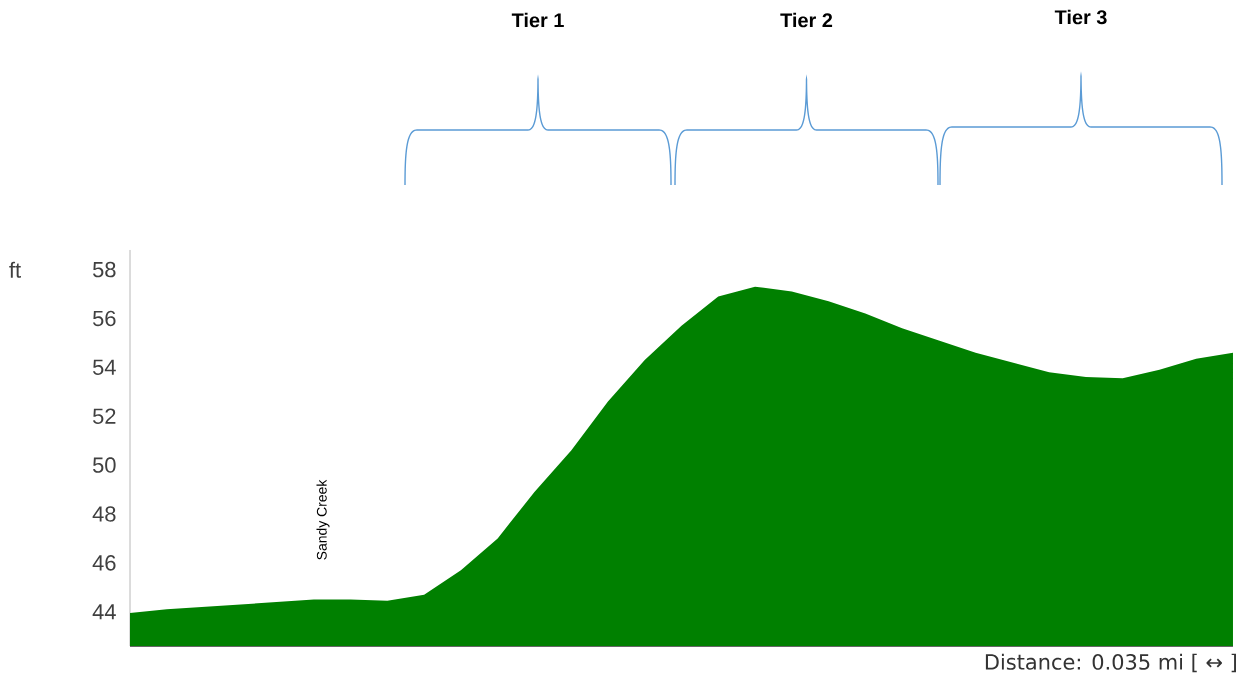  Describe the element at coordinates (1110, 663) in the screenshot. I see `text: Distance: 0.035 mi [ ↔ ]` at that location.